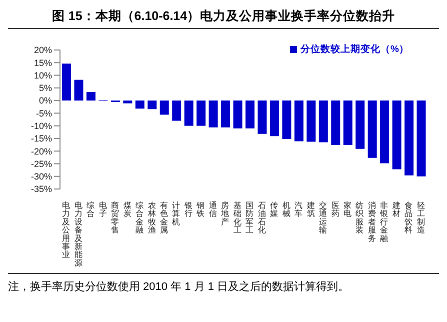 The image size is (447, 322). What do you see at coordinates (237, 218) in the screenshot?
I see `x-tick-label: 基础化工` at bounding box center [237, 218].